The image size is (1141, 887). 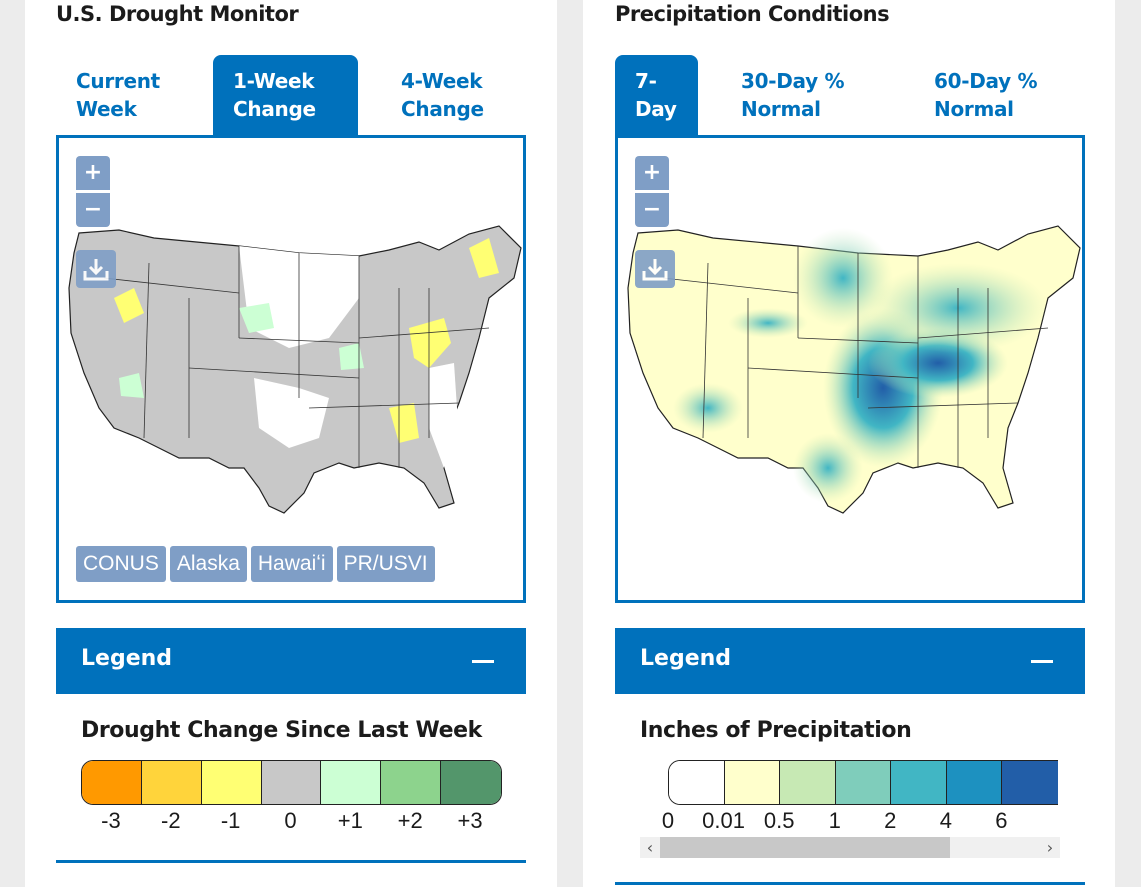 I want to click on legend-scrollbar: ‹ ›, so click(x=850, y=847).